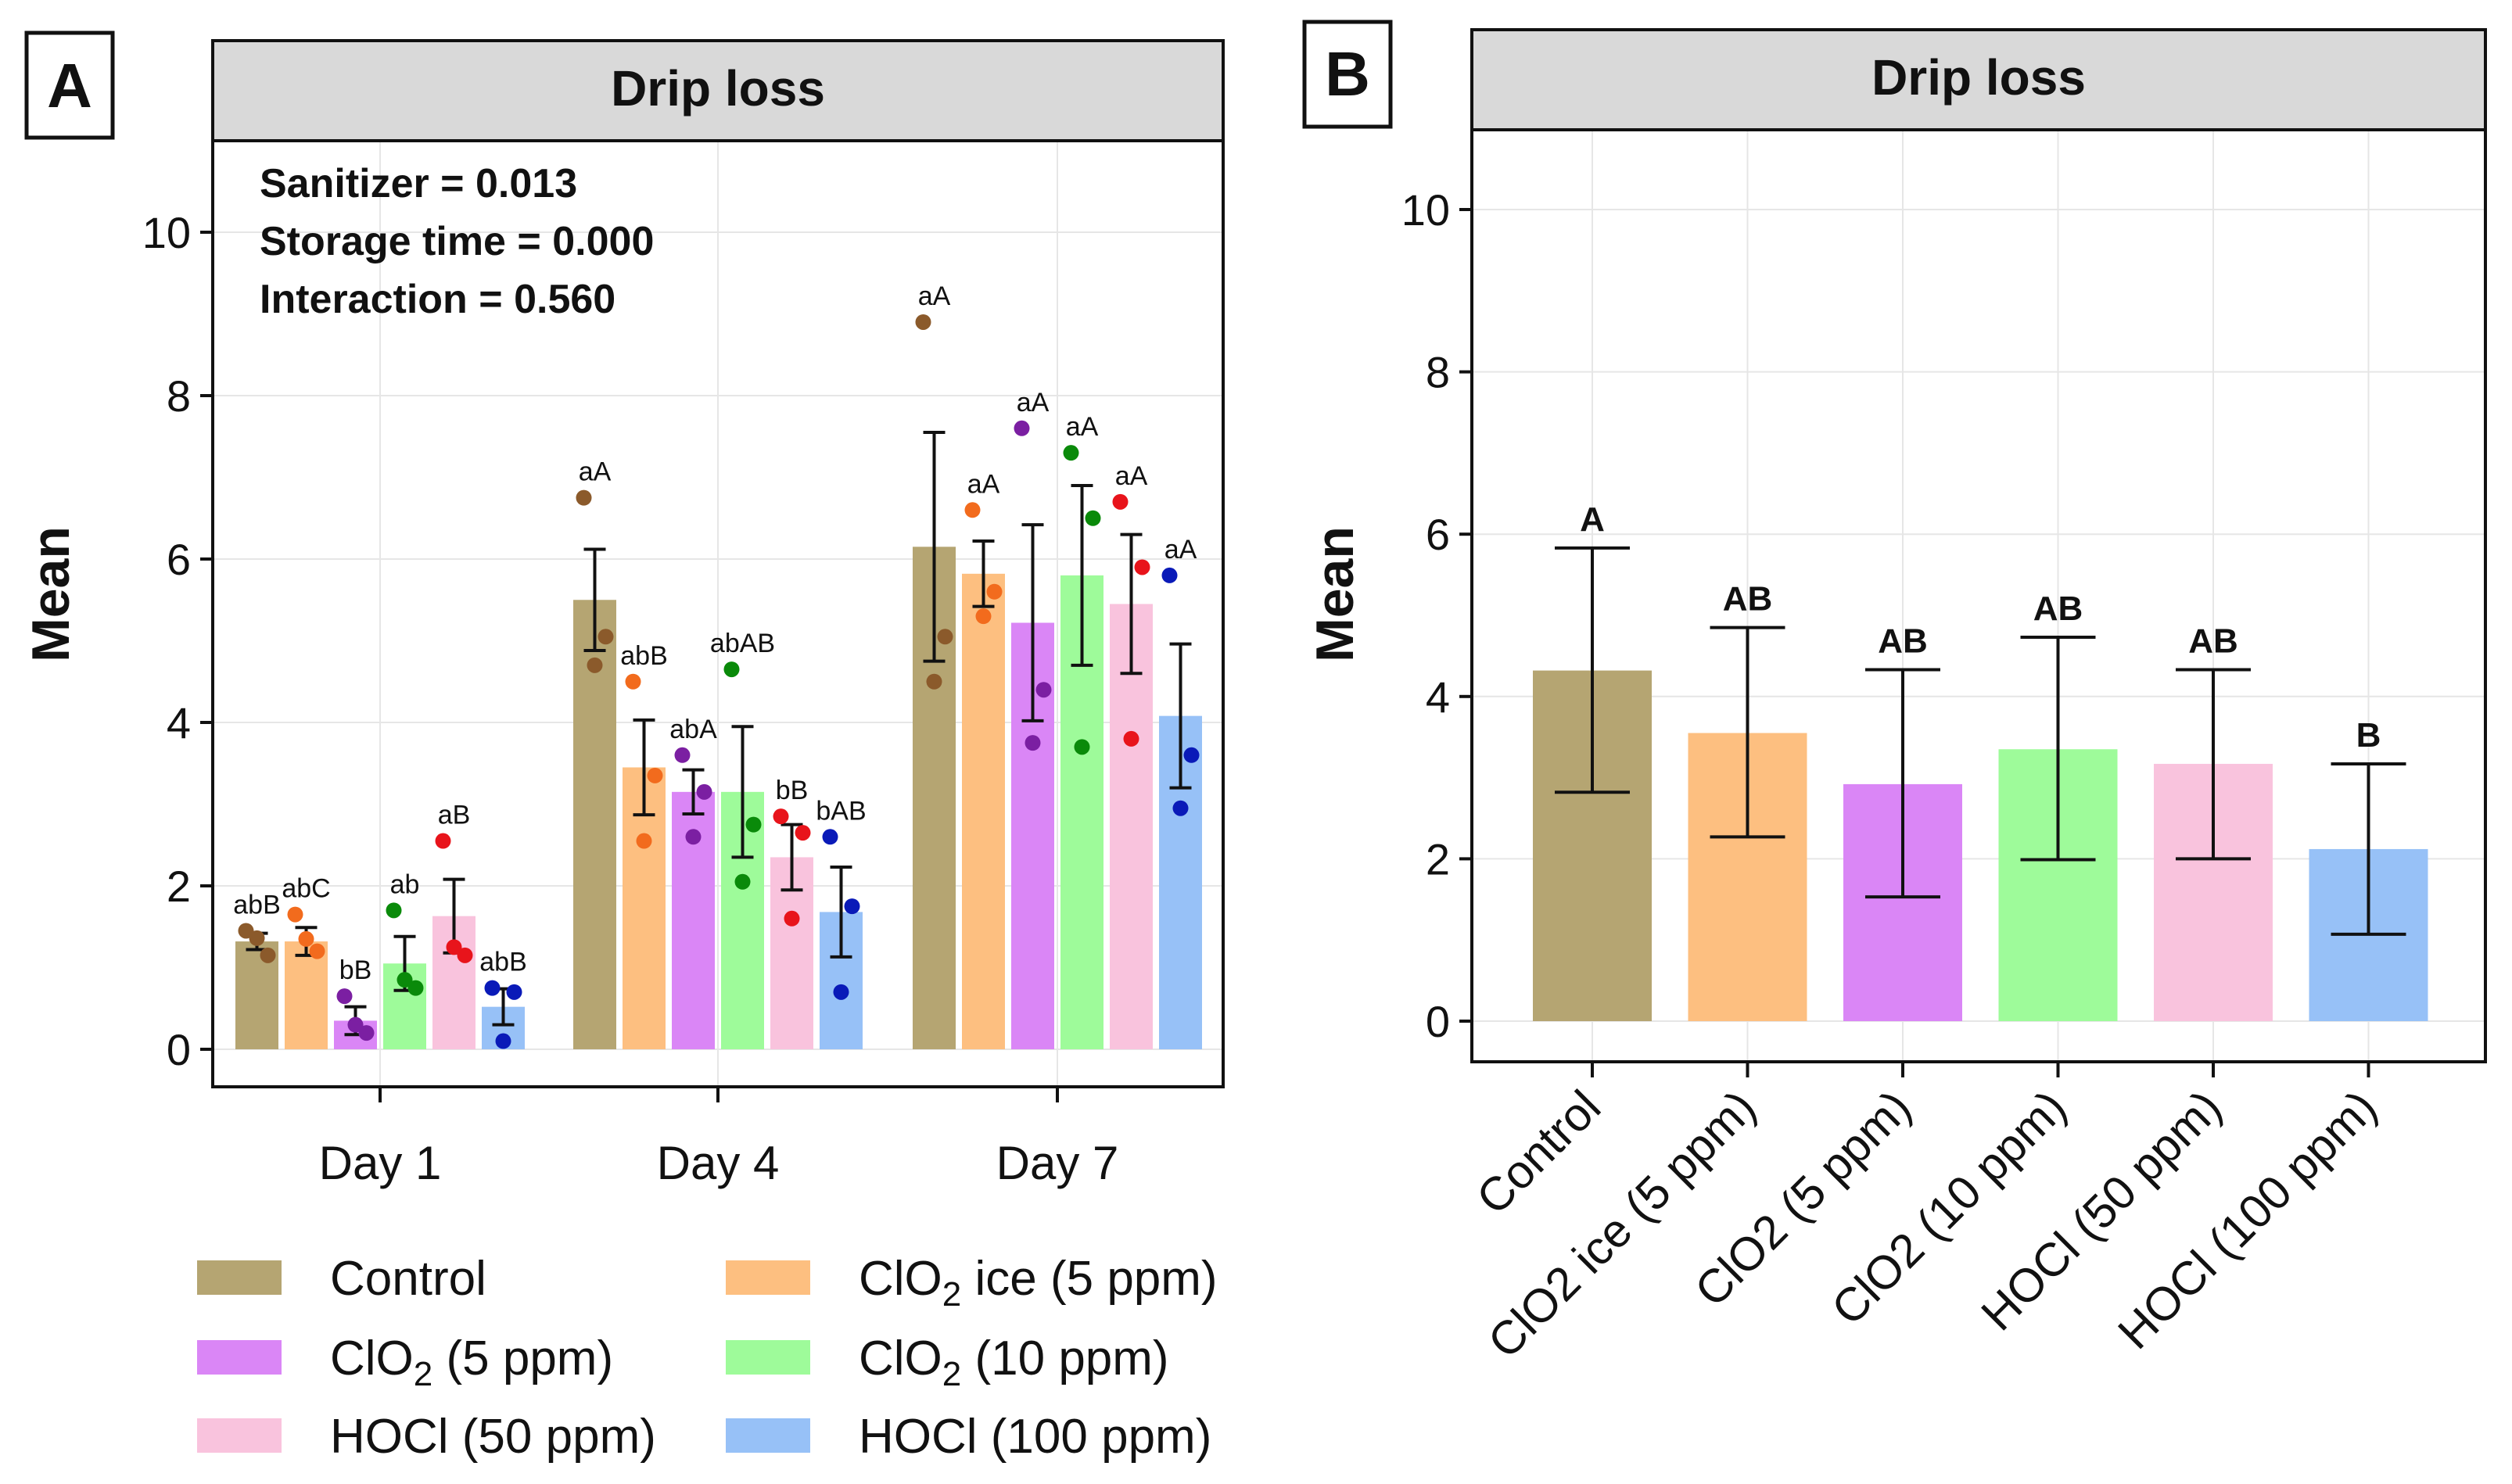 This screenshot has height=1484, width=2512. I want to click on stat-interaction: Interaction = 0.560, so click(438, 299).